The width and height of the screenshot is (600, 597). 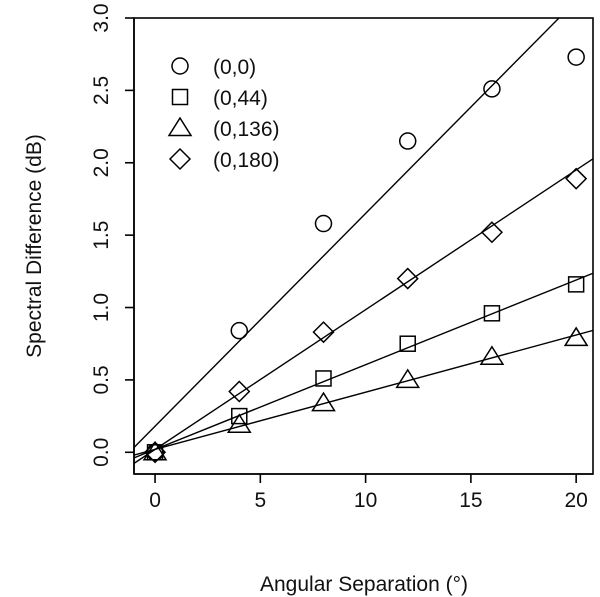 I want to click on y-tick-label: 1.5, so click(x=101, y=235).